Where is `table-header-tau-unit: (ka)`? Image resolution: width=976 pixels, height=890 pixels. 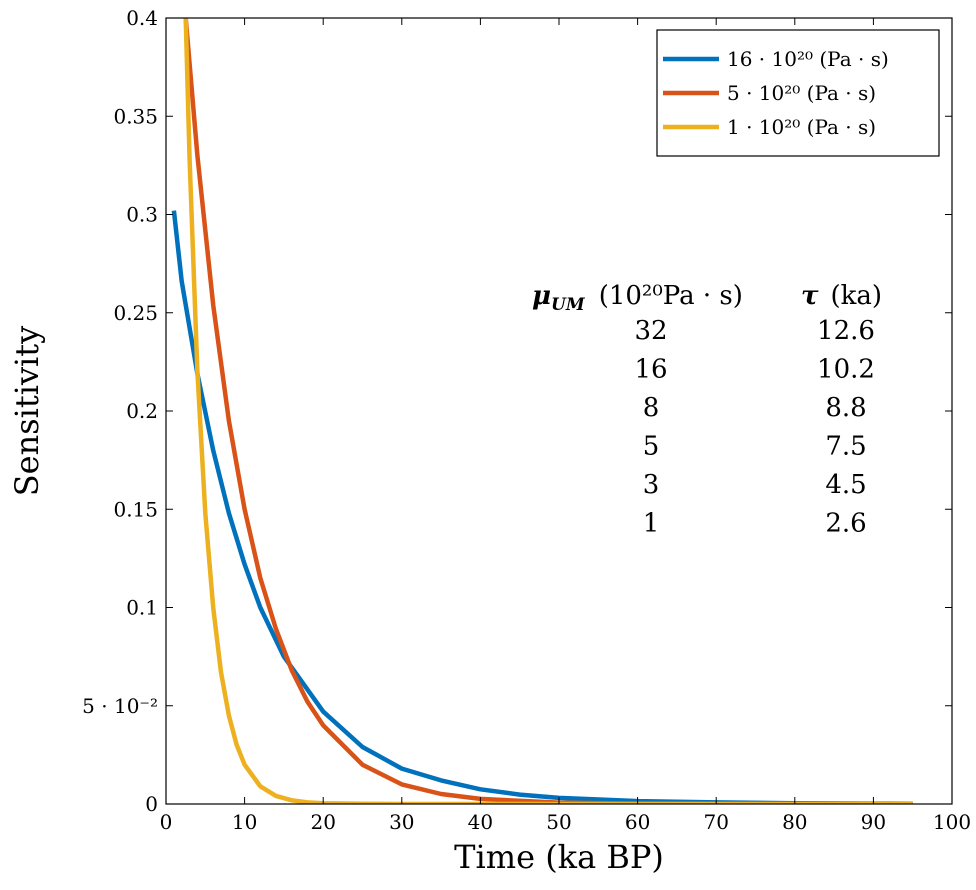
table-header-tau-unit: (ka) is located at coordinates (857, 296).